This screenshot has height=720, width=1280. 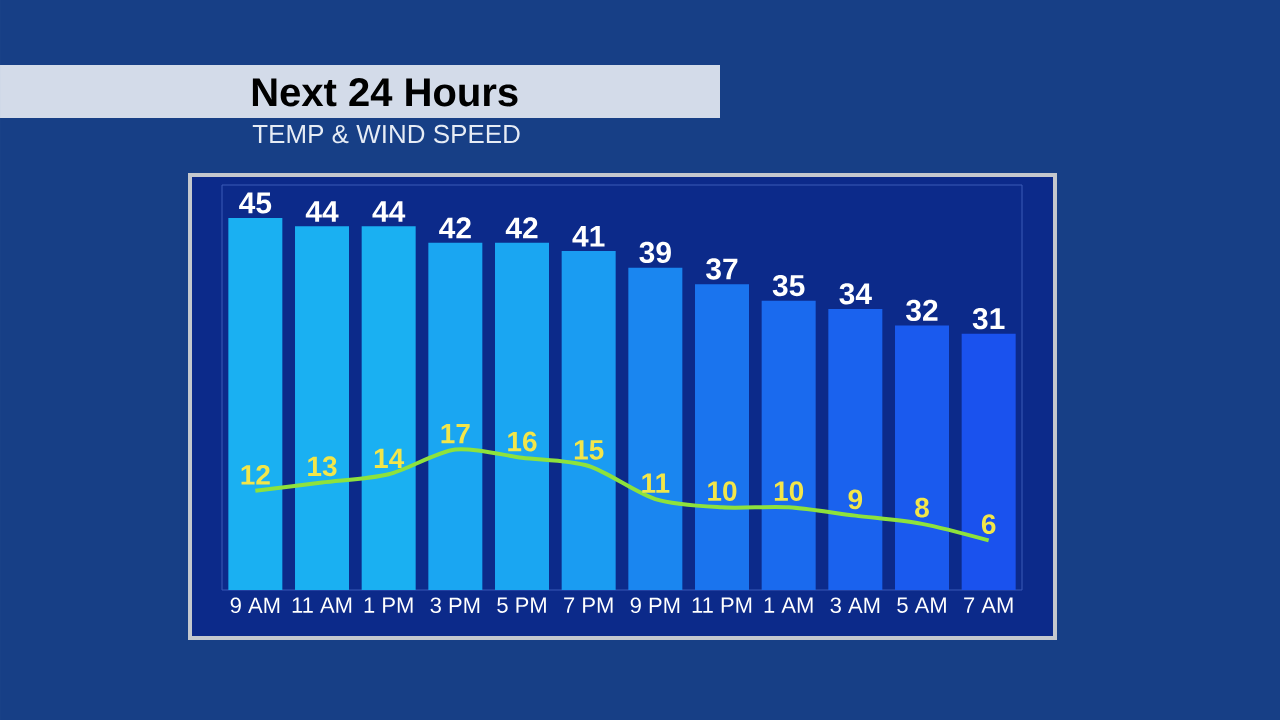 What do you see at coordinates (922, 310) in the screenshot?
I see `data-label: 32` at bounding box center [922, 310].